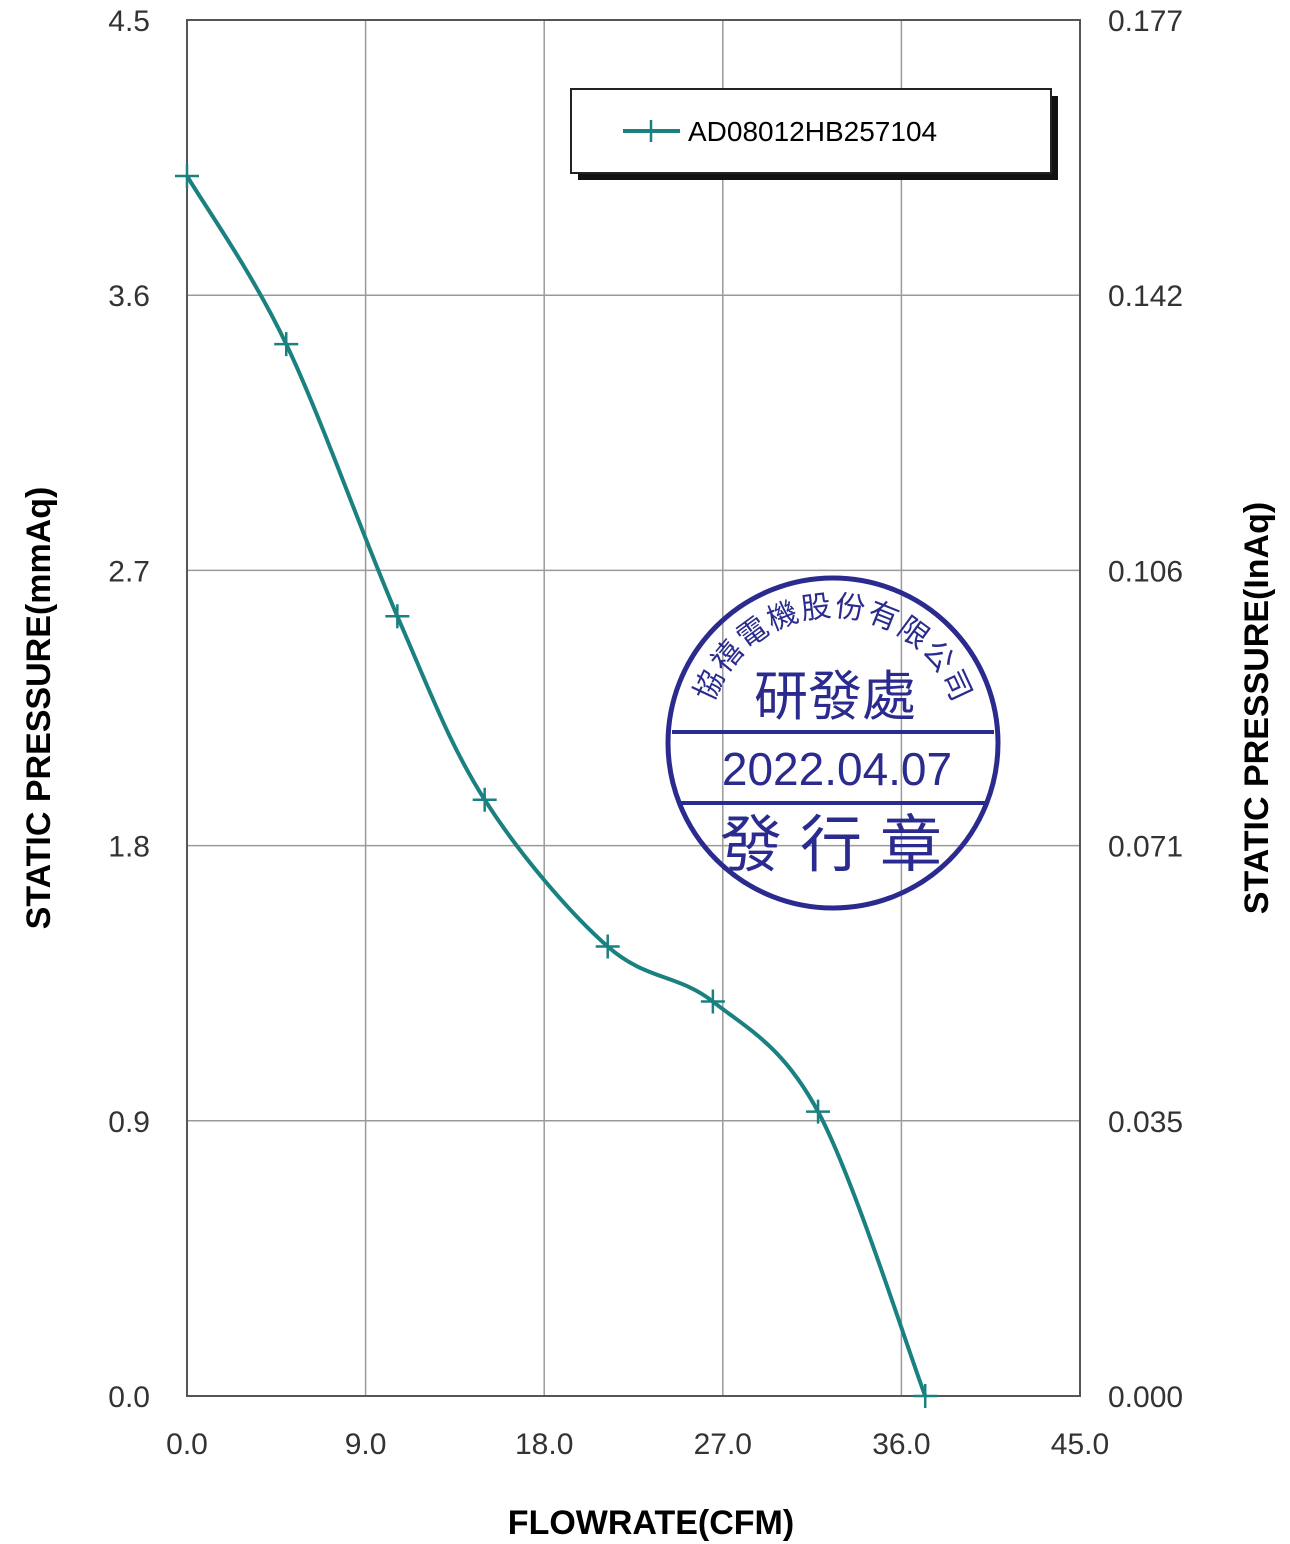 The width and height of the screenshot is (1290, 1544). Describe the element at coordinates (129, 1122) in the screenshot. I see `y-tick-label: 0.9` at that location.